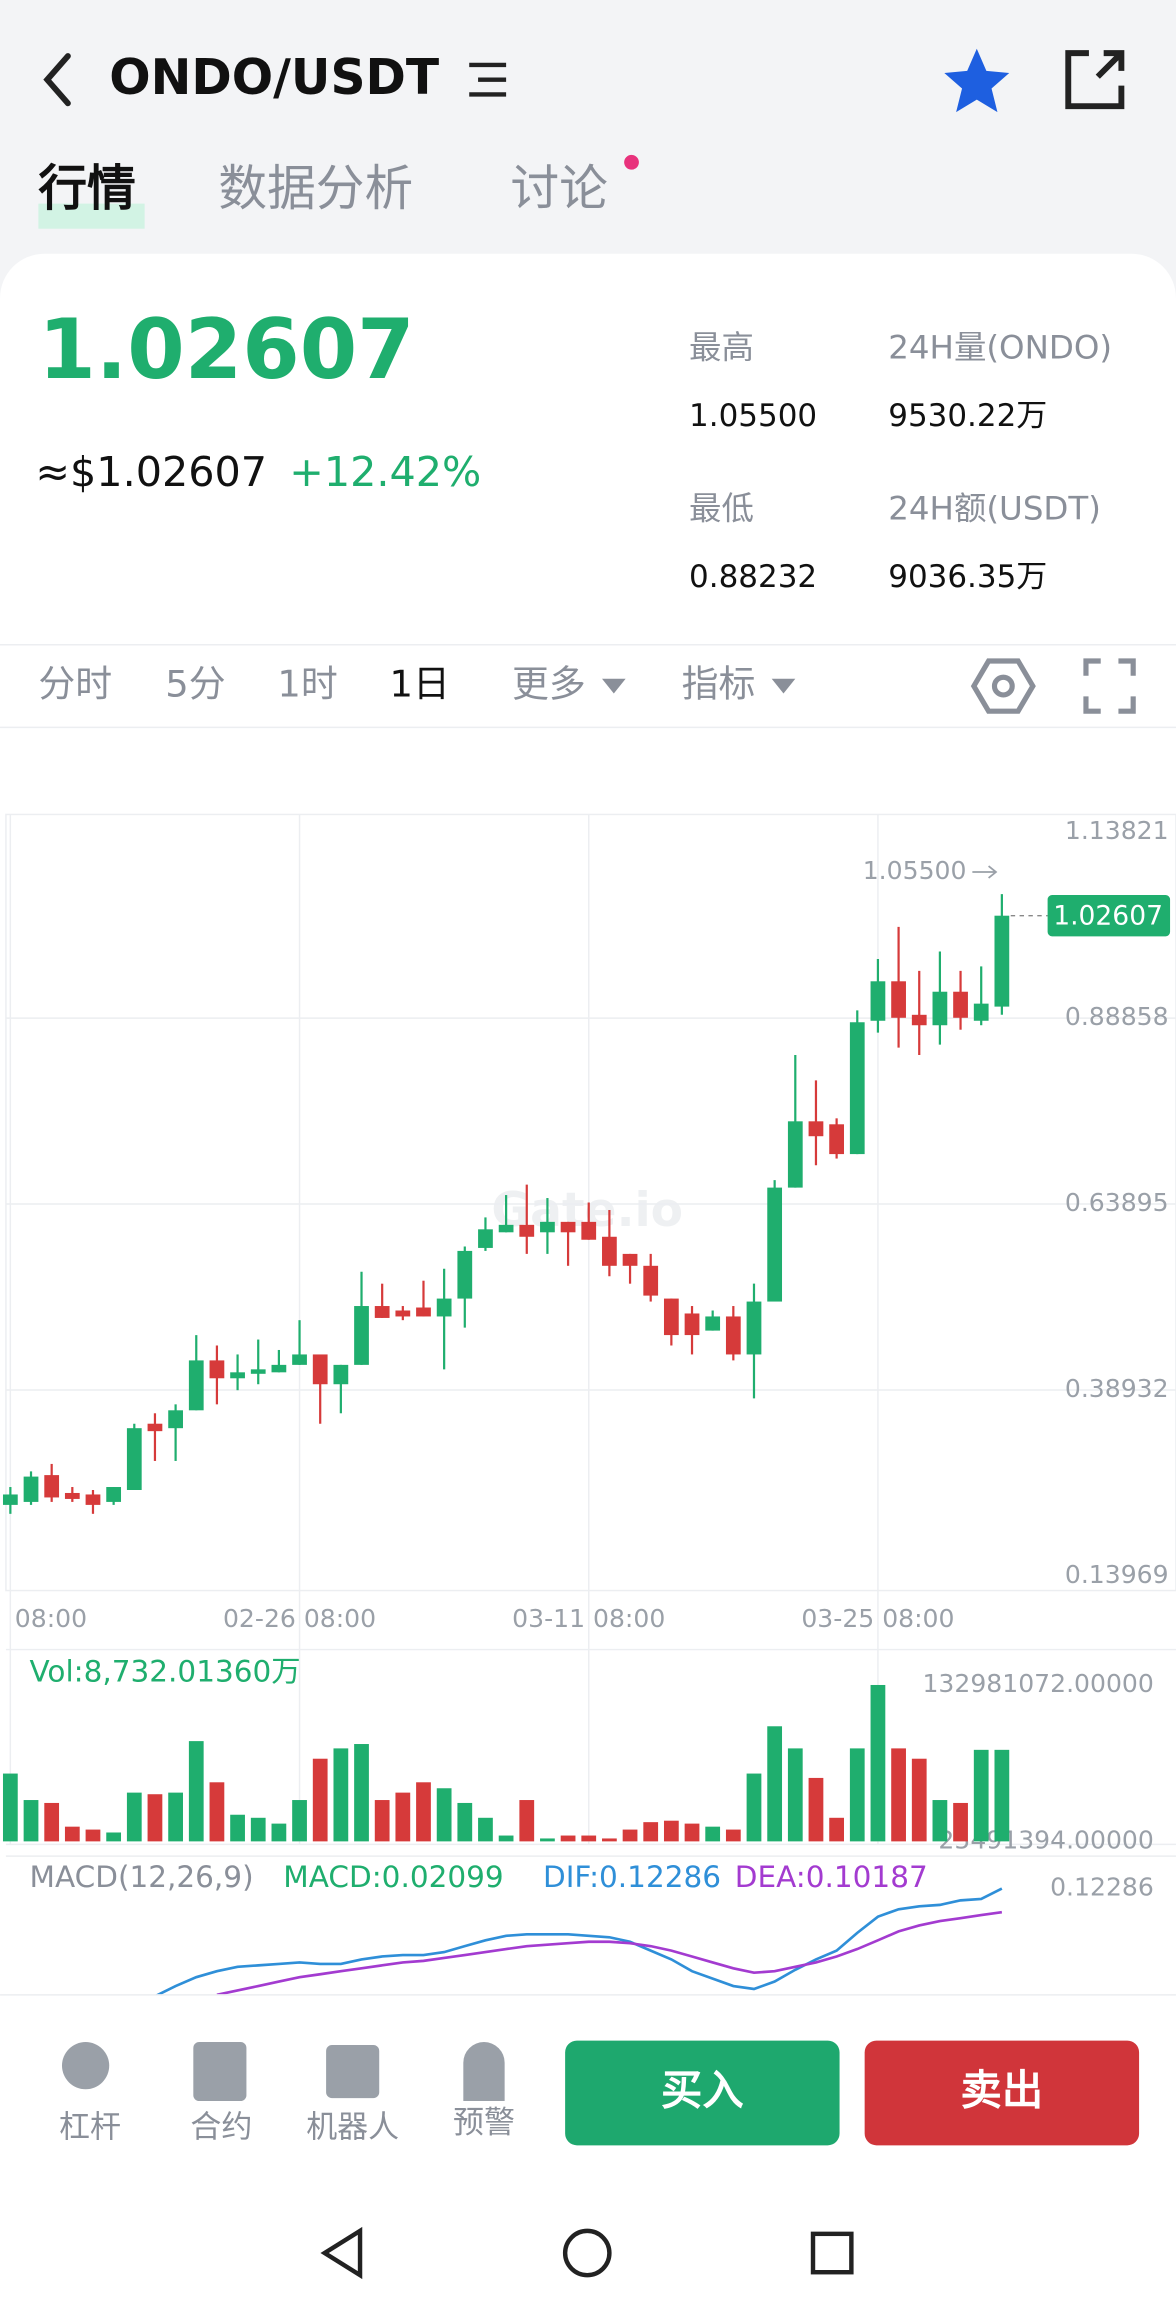 The height and width of the screenshot is (2315, 1176). I want to click on tab-highlight, so click(91, 216).